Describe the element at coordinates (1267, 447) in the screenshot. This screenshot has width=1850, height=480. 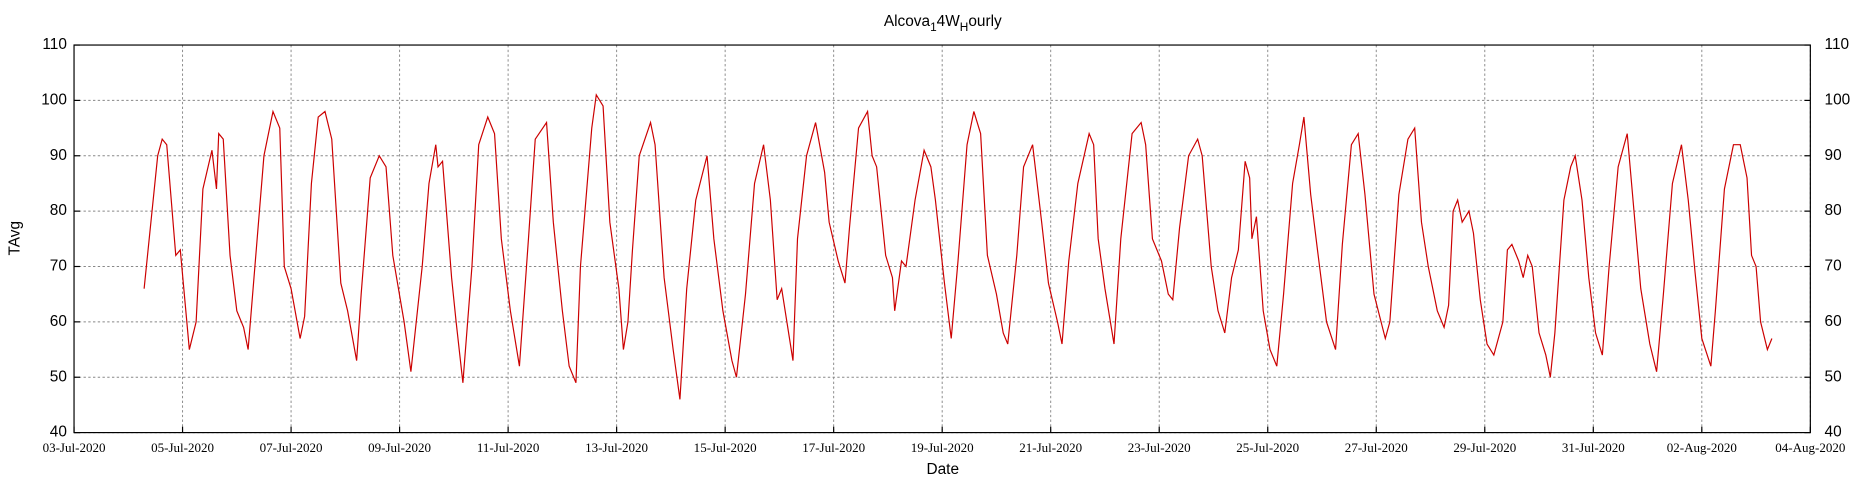
I see `x-tick-label: 25-Jul-2020` at that location.